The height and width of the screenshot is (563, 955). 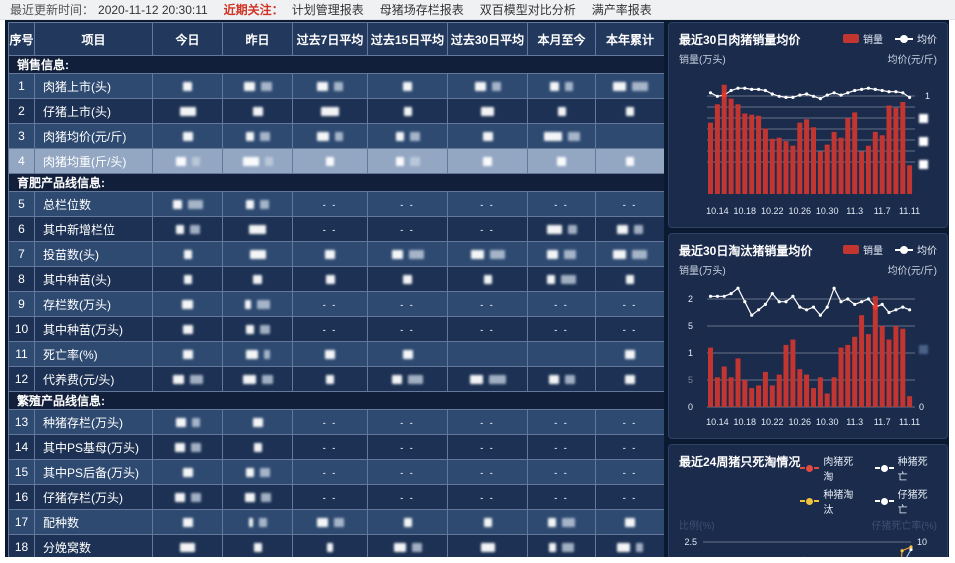 What do you see at coordinates (690, 407) in the screenshot?
I see `y-tick-label: 0` at bounding box center [690, 407].